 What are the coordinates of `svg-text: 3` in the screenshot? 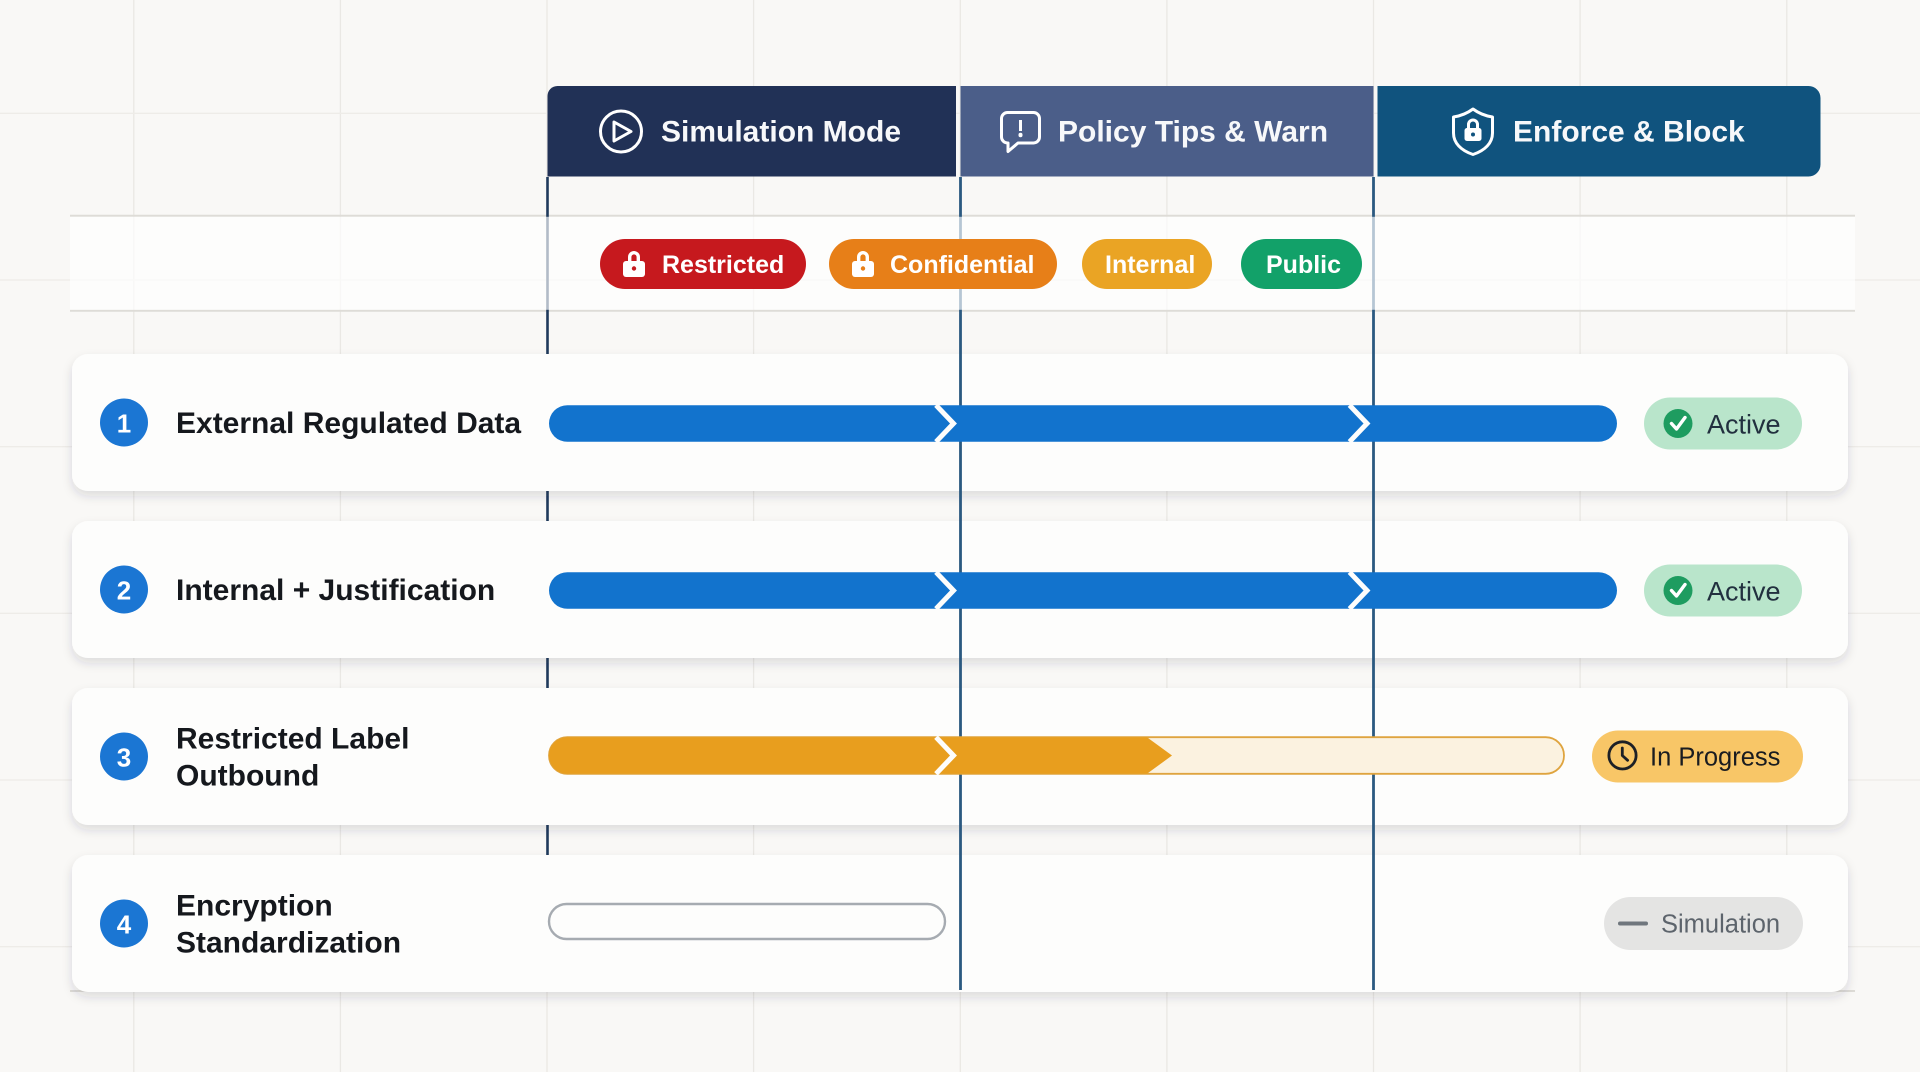 It's located at (124, 758).